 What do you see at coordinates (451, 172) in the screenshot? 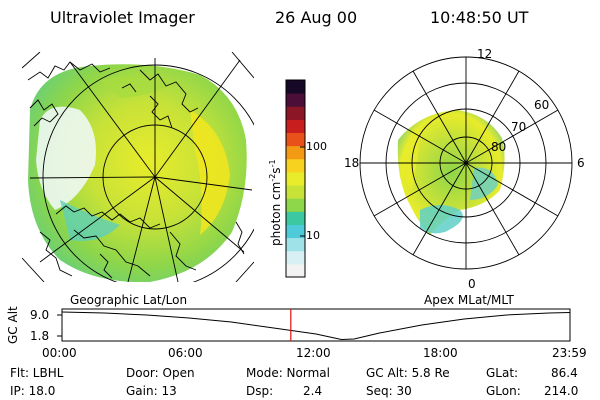
I see `aurora-image-right` at bounding box center [451, 172].